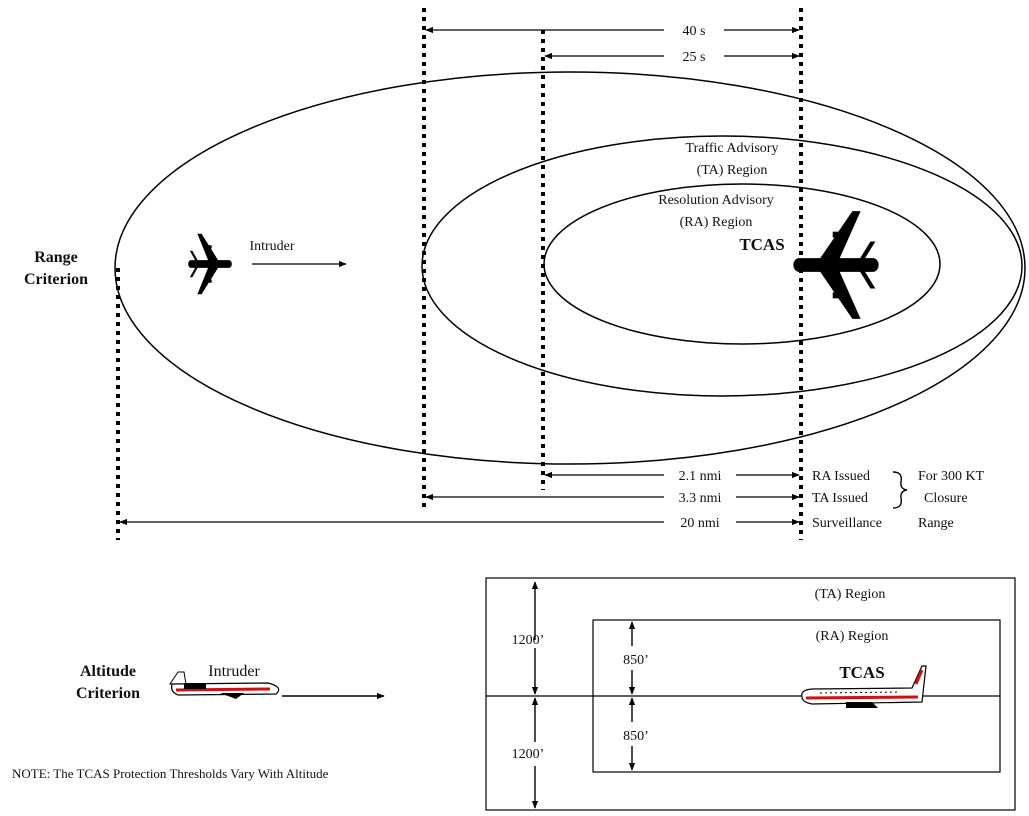  What do you see at coordinates (936, 523) in the screenshot?
I see `range-label: Range` at bounding box center [936, 523].